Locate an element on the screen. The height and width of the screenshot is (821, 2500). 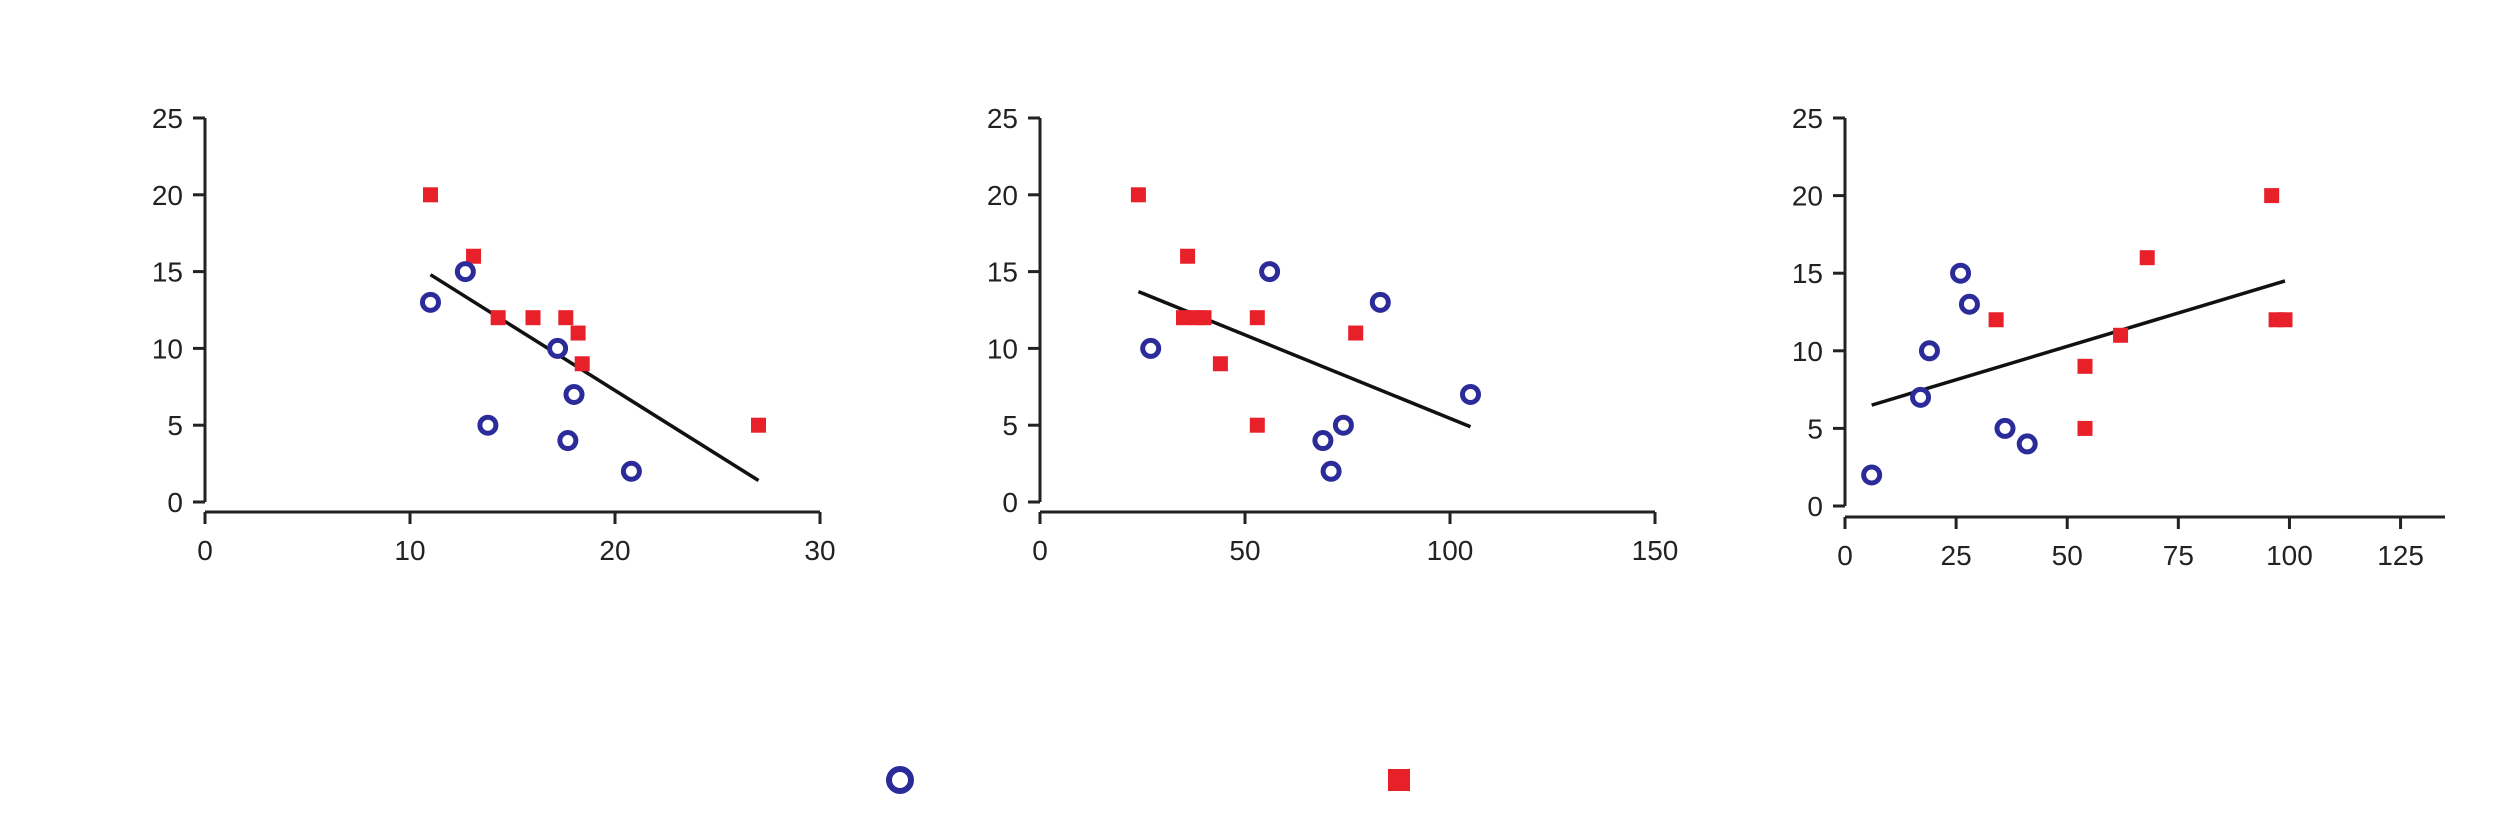
x-tick-label: 25 is located at coordinates (1956, 555).